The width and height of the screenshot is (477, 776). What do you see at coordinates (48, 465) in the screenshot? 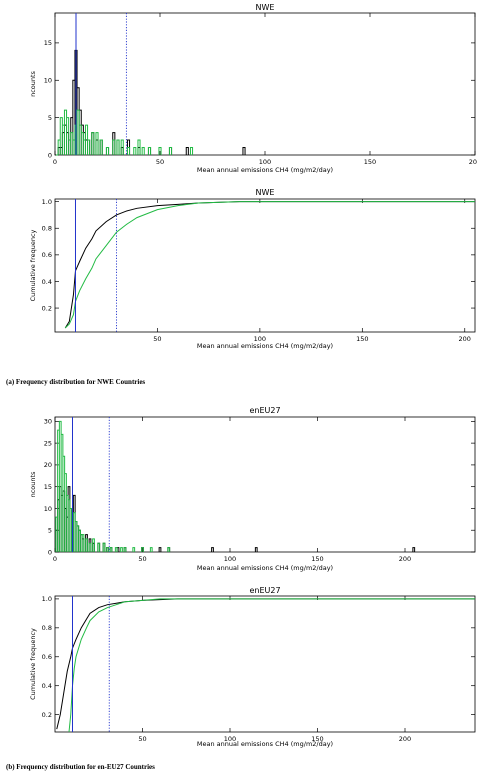
I see `y-tick-label: 20` at bounding box center [48, 465].